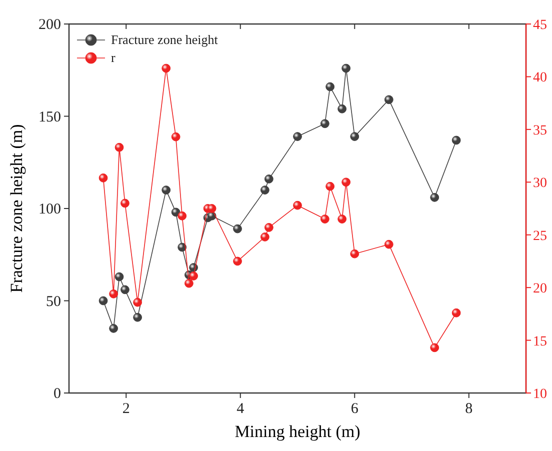  What do you see at coordinates (540, 184) in the screenshot?
I see `y2-tick-label: 30` at bounding box center [540, 184].